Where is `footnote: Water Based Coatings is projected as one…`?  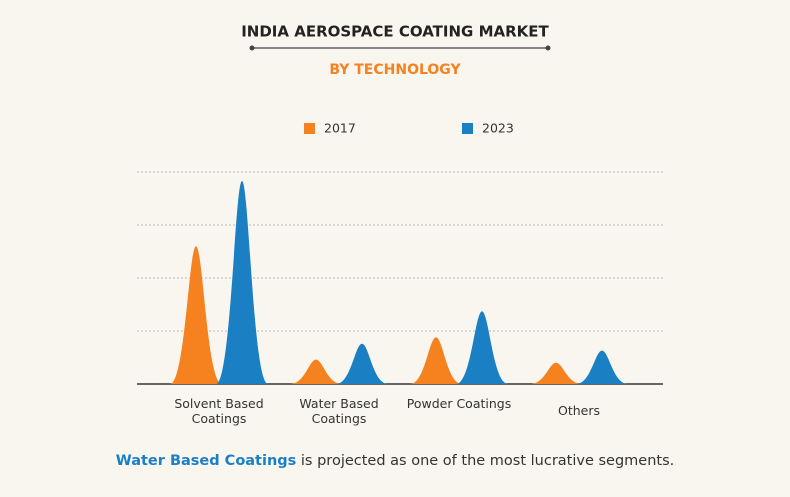
footnote: Water Based Coatings is projected as one… is located at coordinates (395, 461).